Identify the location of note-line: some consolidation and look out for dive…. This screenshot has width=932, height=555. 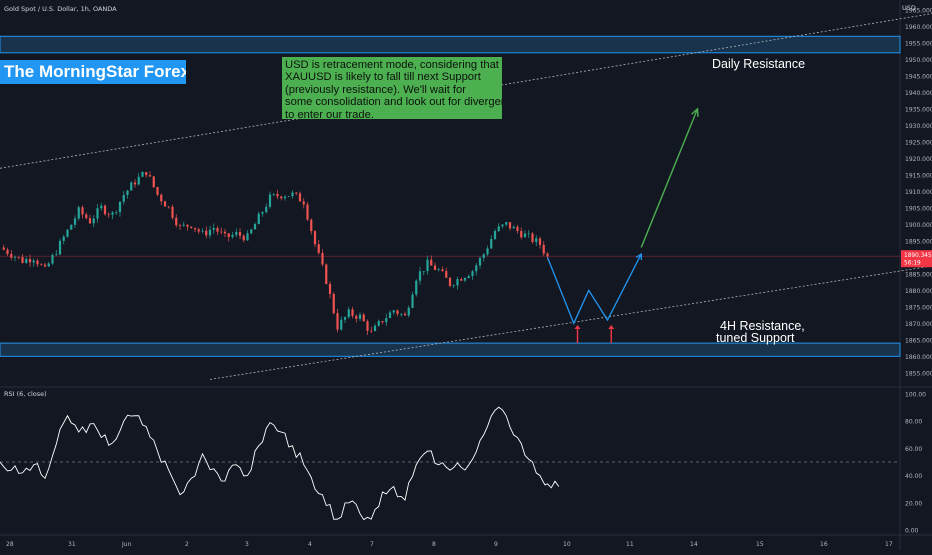
(393, 102).